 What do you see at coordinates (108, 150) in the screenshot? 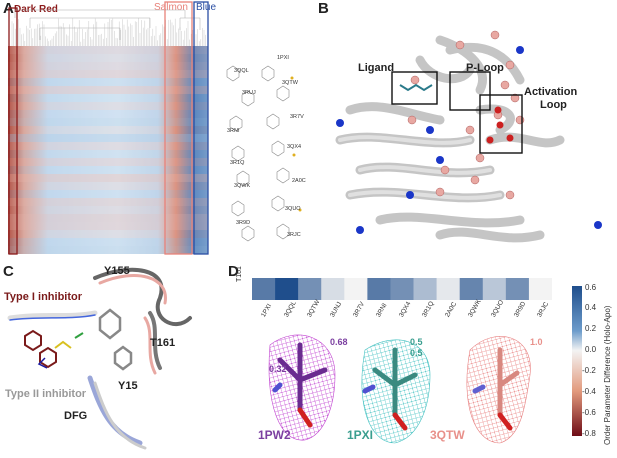
I see `heatmap-a` at bounding box center [108, 150].